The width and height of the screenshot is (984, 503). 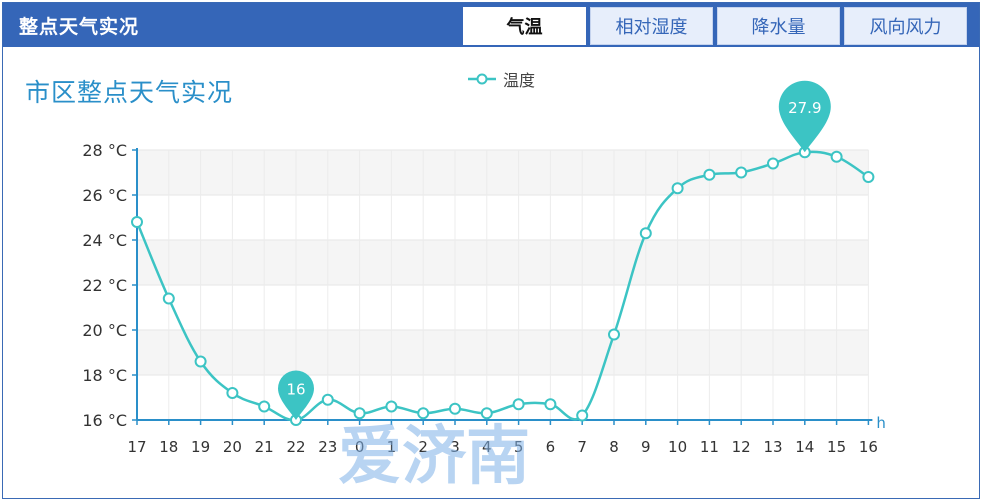 I want to click on chart-legend: 温度, so click(x=501, y=79).